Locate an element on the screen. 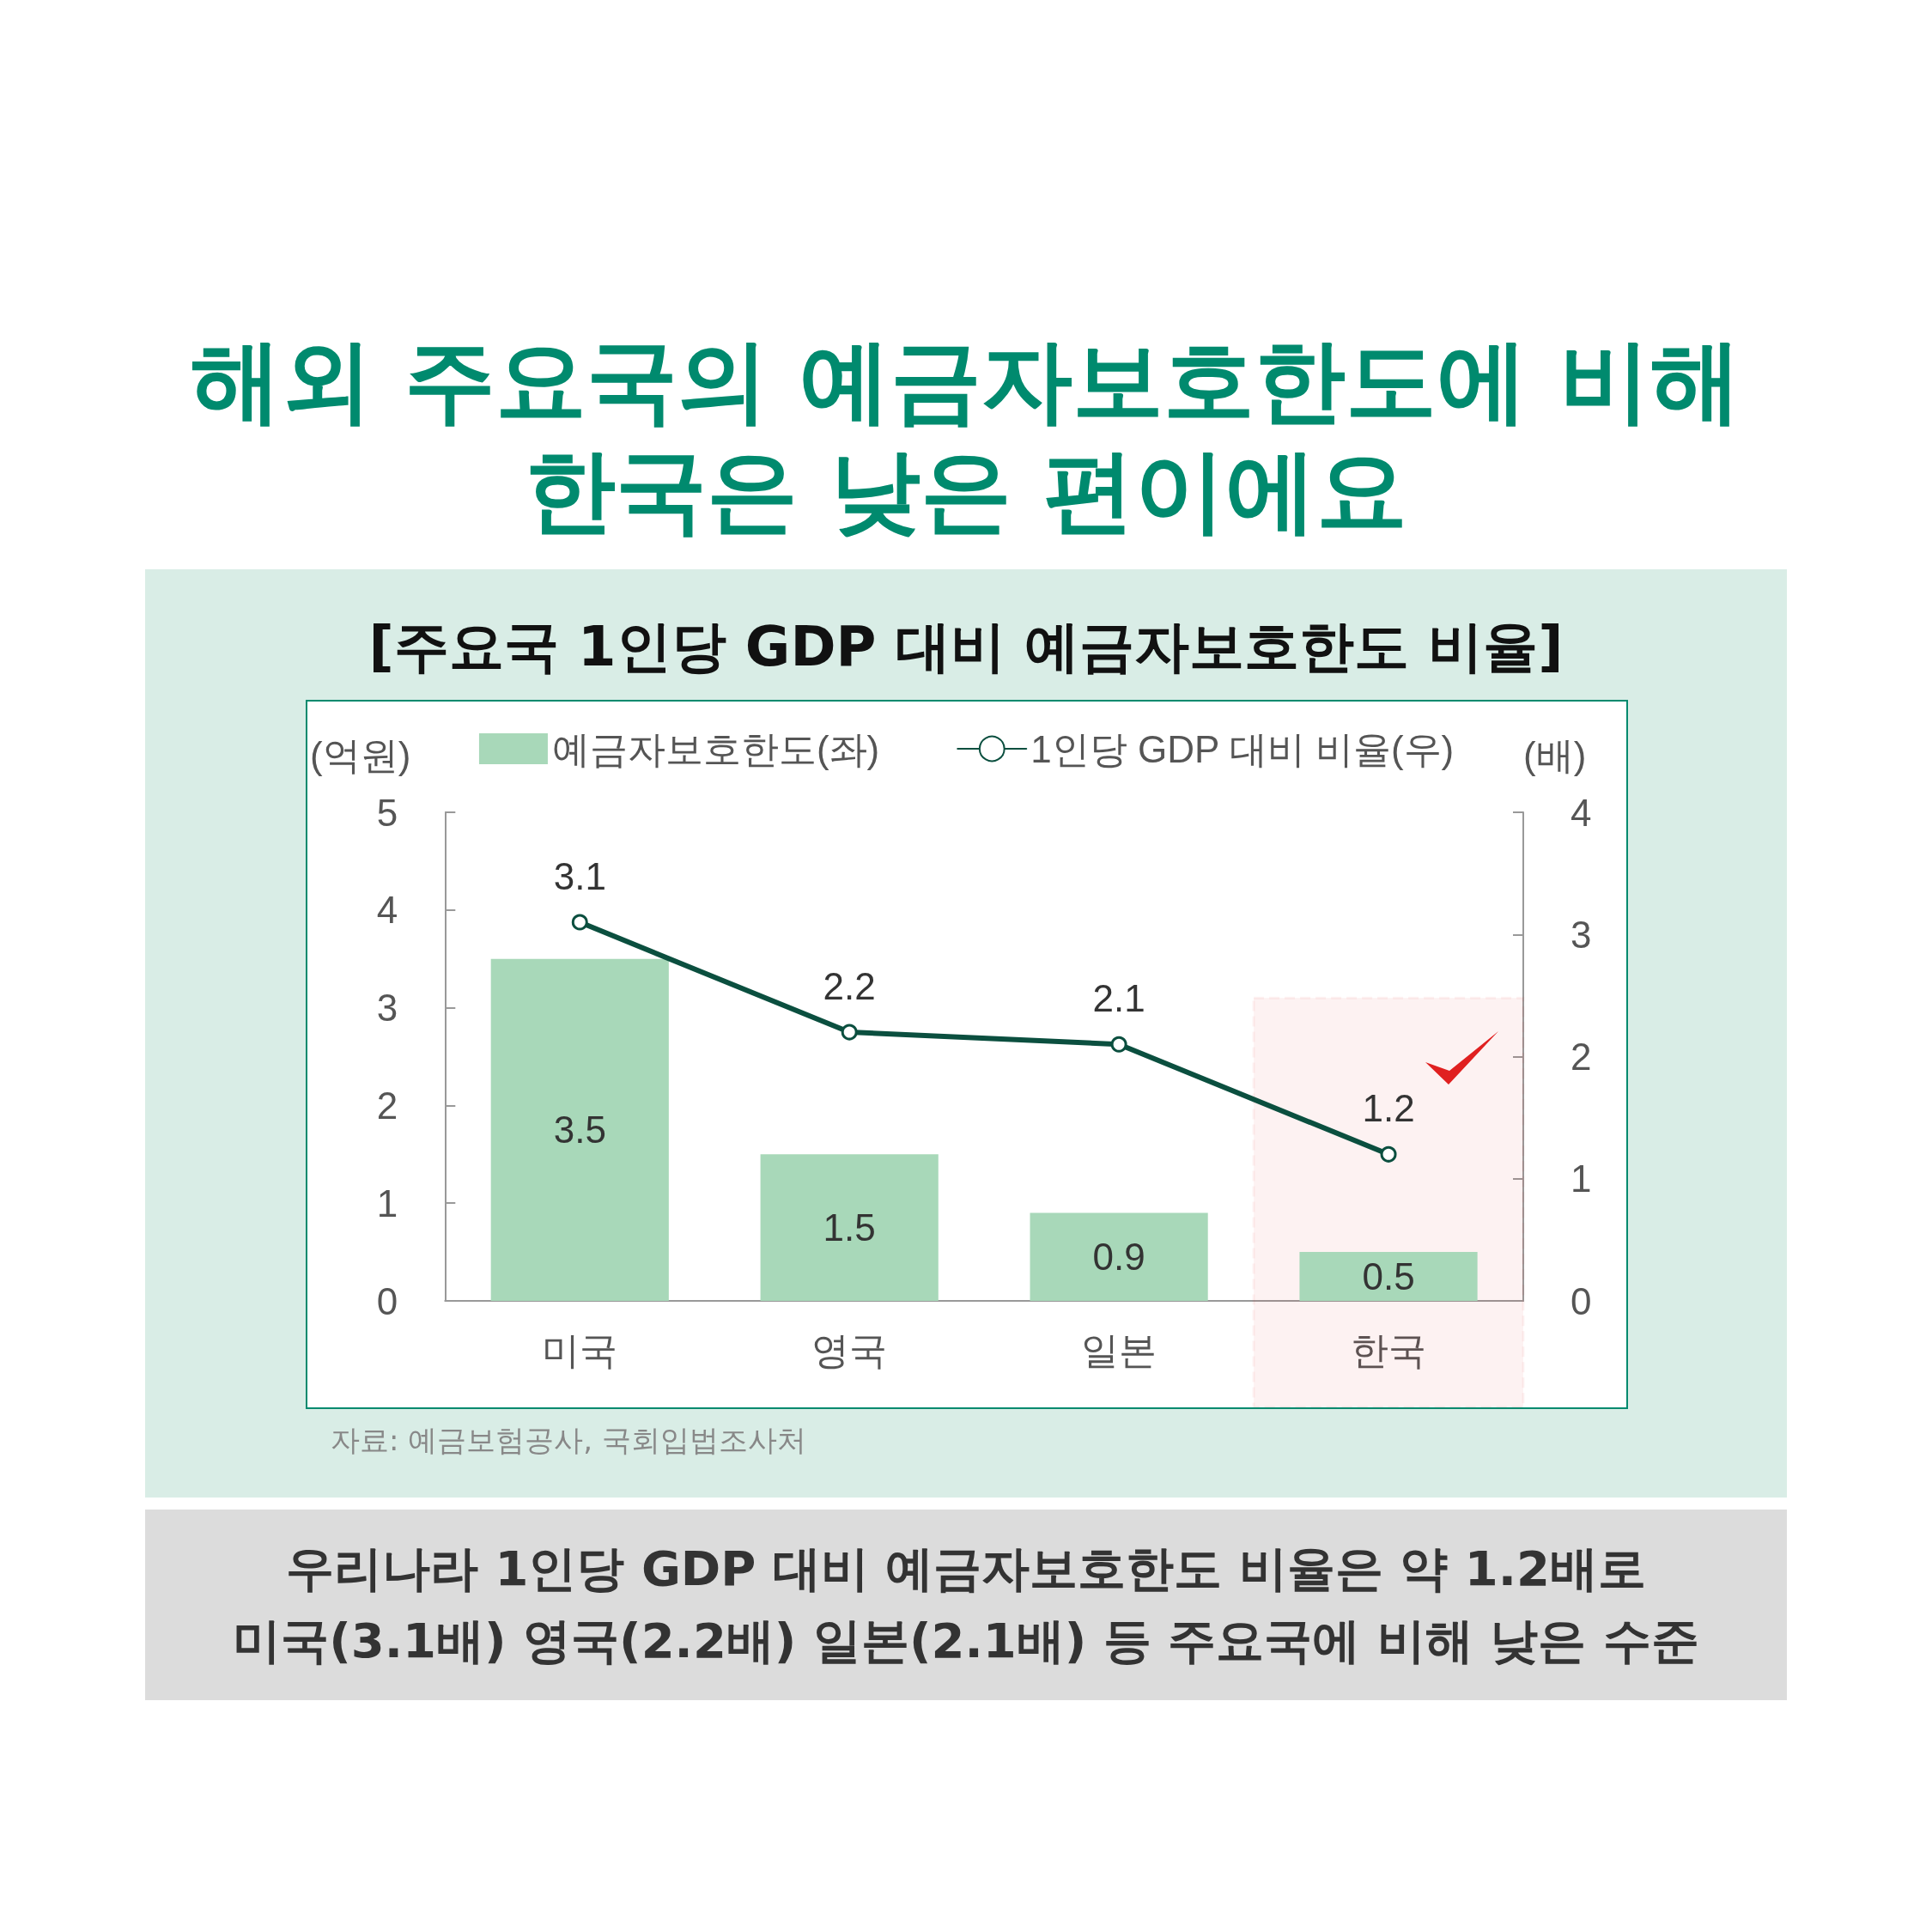 This screenshot has height=1932, width=1932. y2-tick-label: 0 is located at coordinates (1581, 1301).